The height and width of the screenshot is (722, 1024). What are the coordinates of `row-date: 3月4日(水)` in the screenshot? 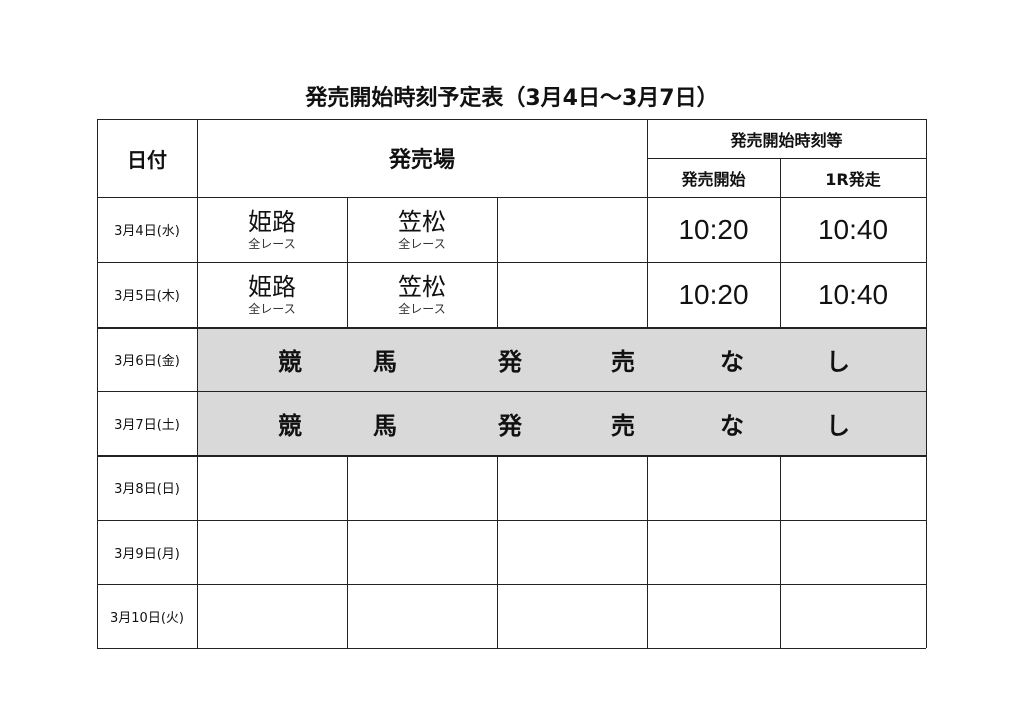 It's located at (147, 231).